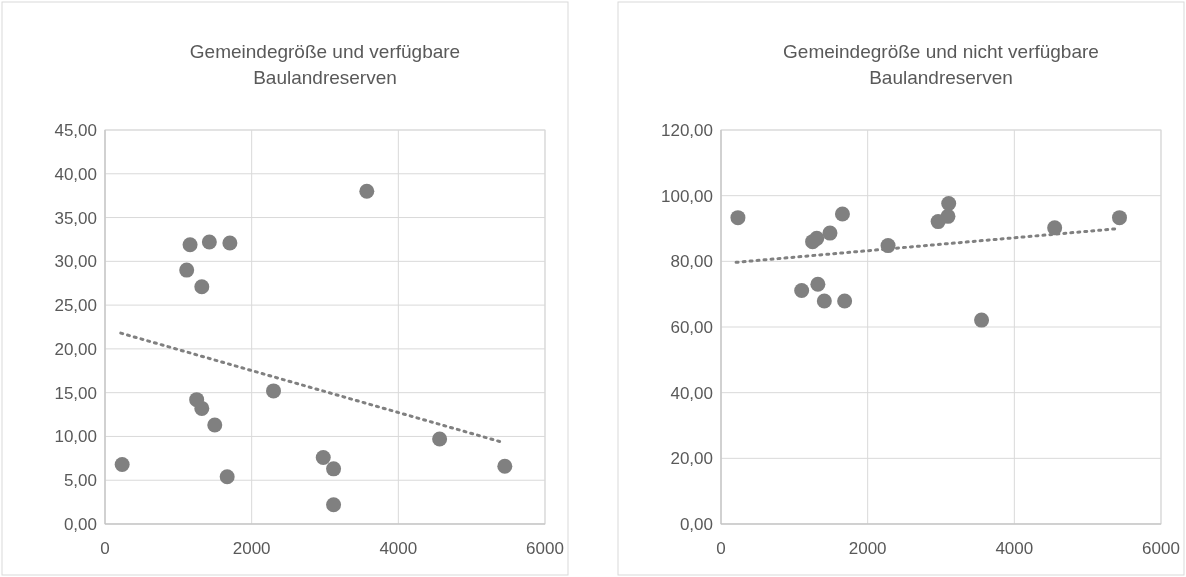  What do you see at coordinates (941, 64) in the screenshot?
I see `chart-title: Gemeindegröße und nicht verfügbare Baulandreserven` at bounding box center [941, 64].